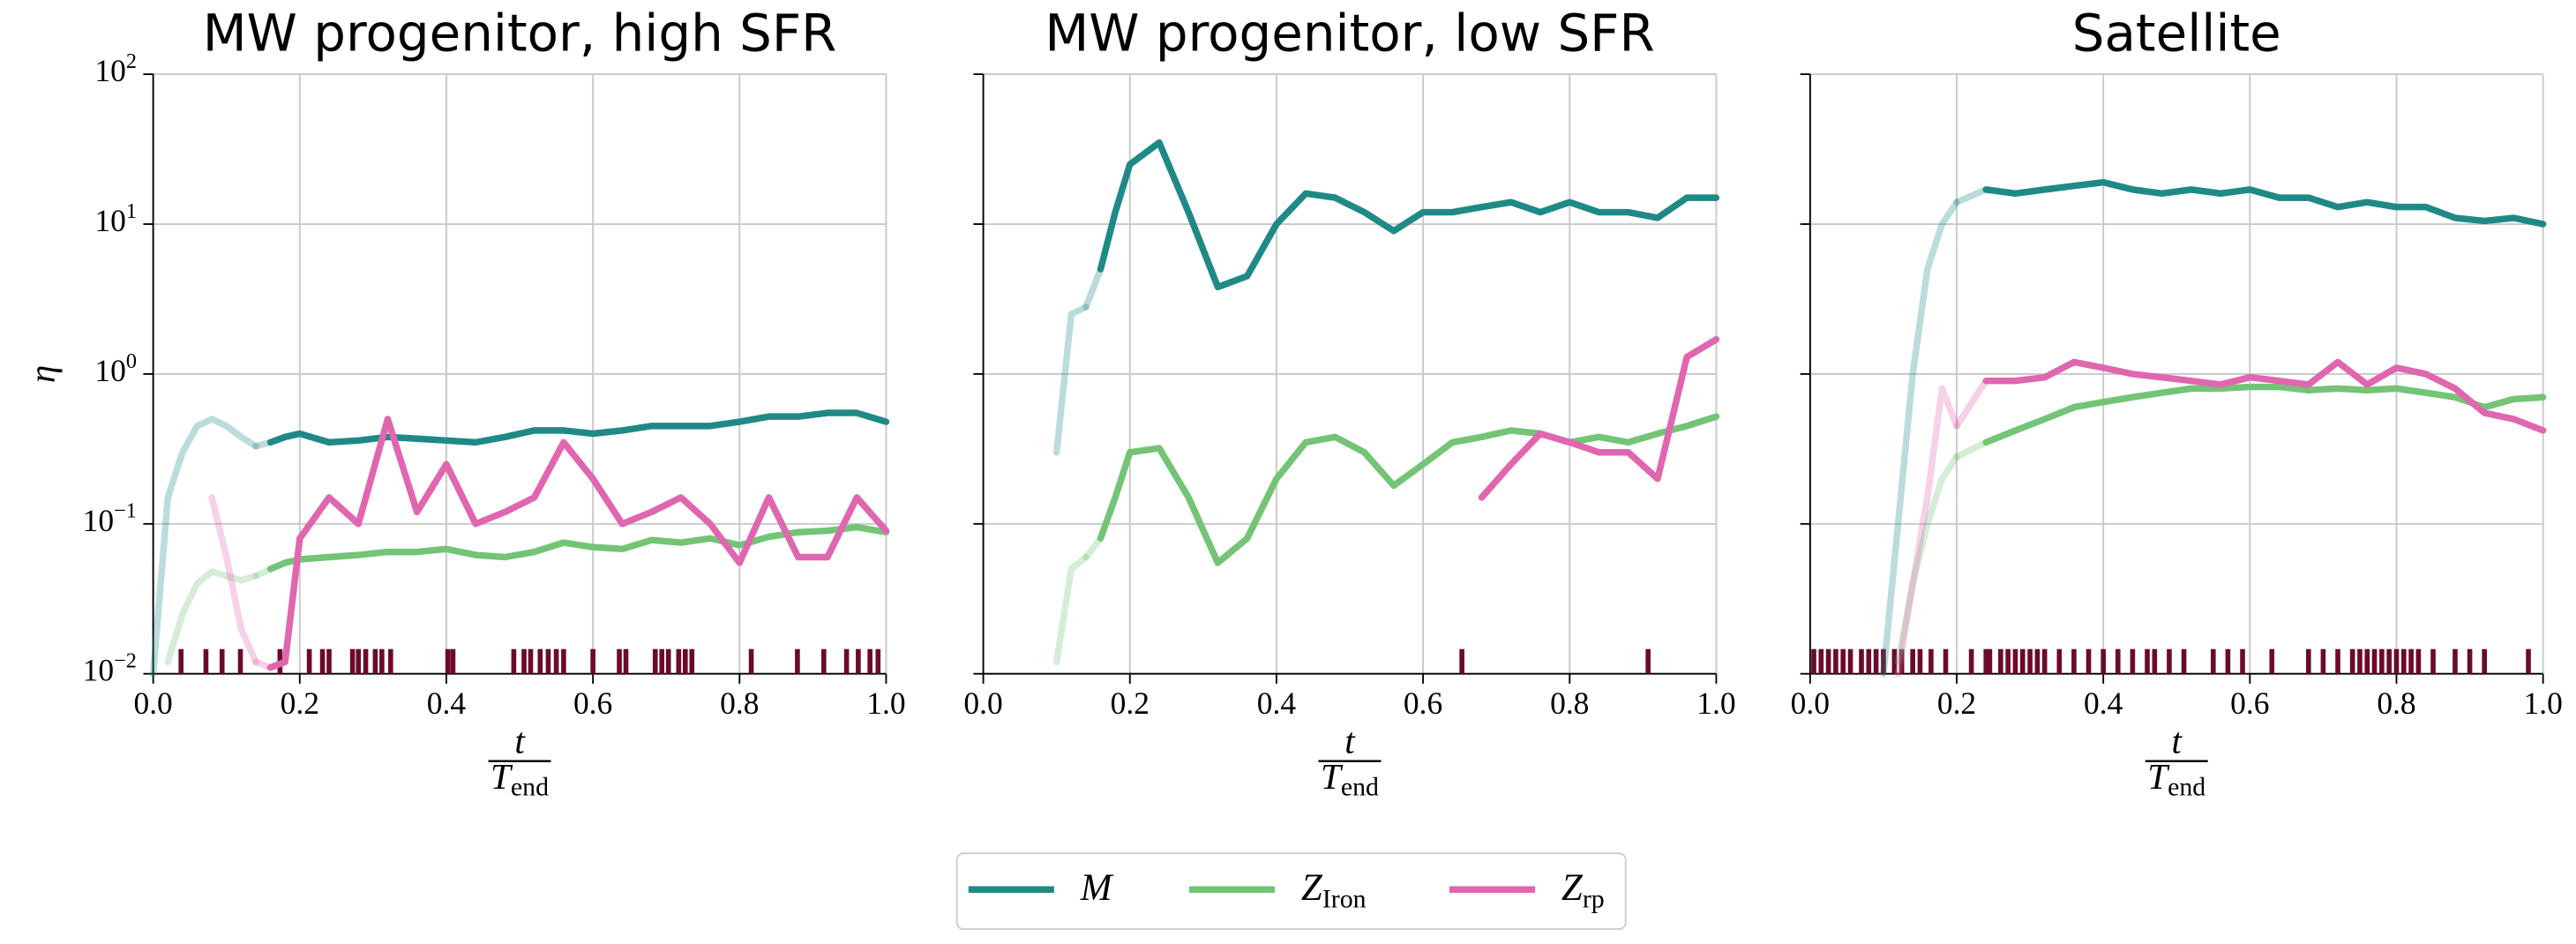 This screenshot has height=944, width=2576. What do you see at coordinates (520, 33) in the screenshot?
I see `panel-title: MW progenitor, high SFR` at bounding box center [520, 33].